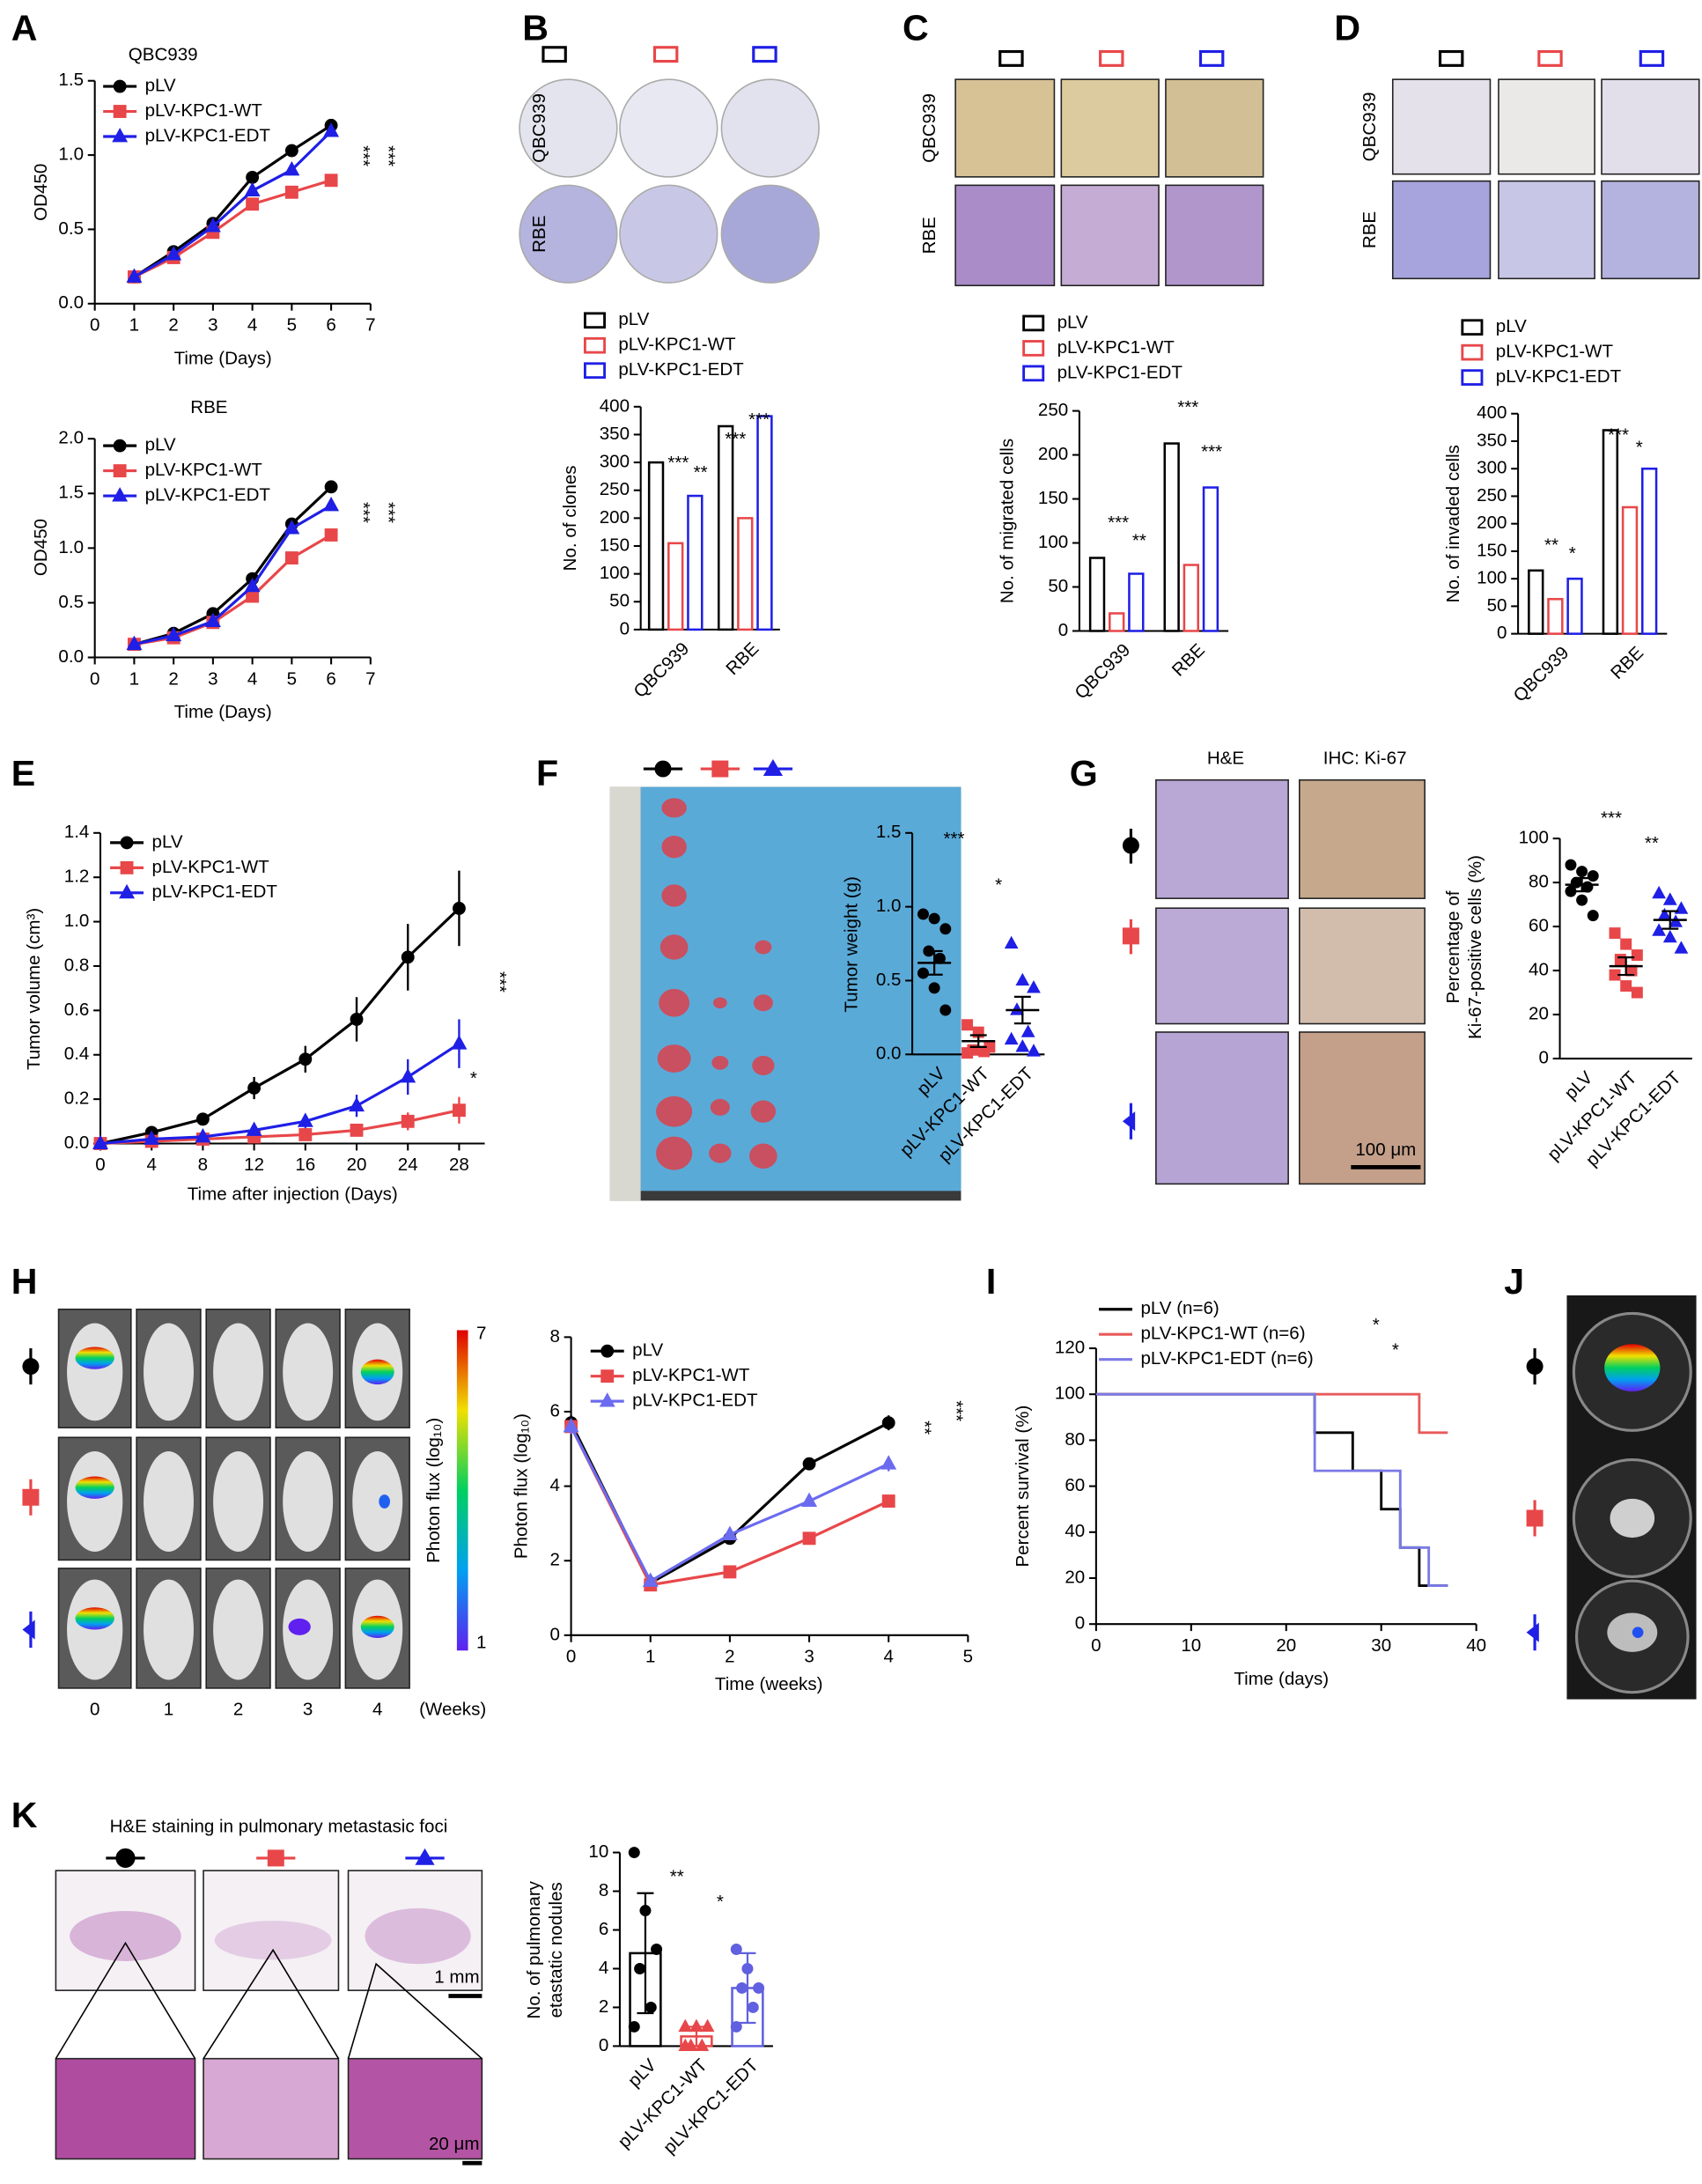  What do you see at coordinates (1091, 168) in the screenshot?
I see `panel-c-photos: QBC939 RBE` at bounding box center [1091, 168].